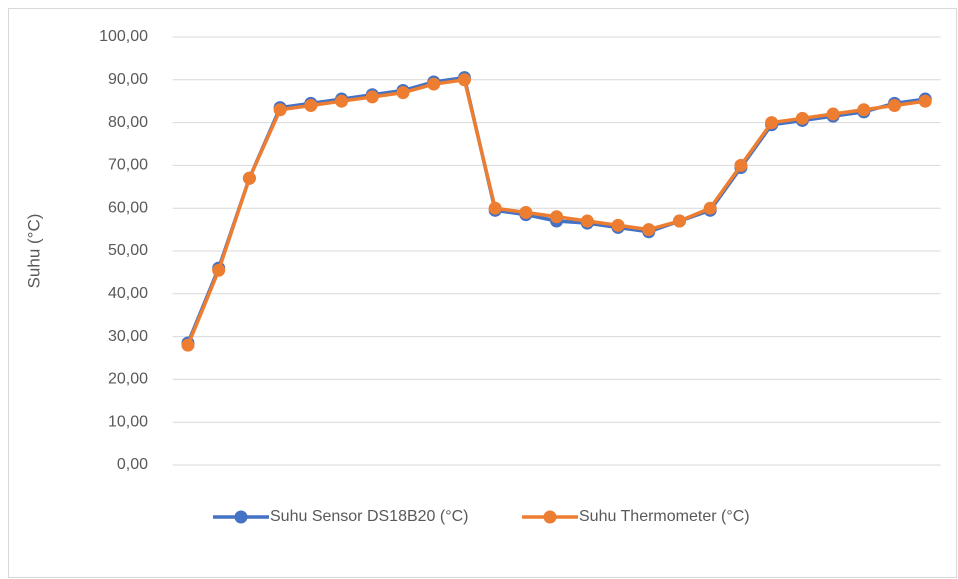 The width and height of the screenshot is (958, 579). What do you see at coordinates (128, 250) in the screenshot?
I see `y-tick-label: 50,00` at bounding box center [128, 250].